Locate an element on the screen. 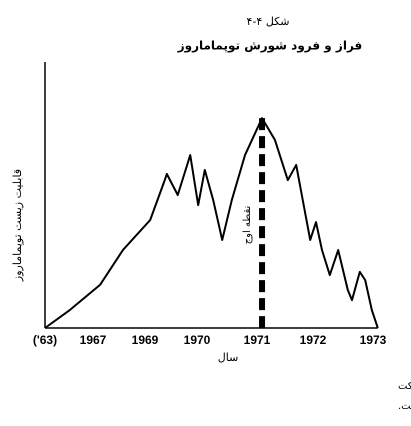 This screenshot has height=426, width=411. x-tick-label: 1971 is located at coordinates (257, 340).